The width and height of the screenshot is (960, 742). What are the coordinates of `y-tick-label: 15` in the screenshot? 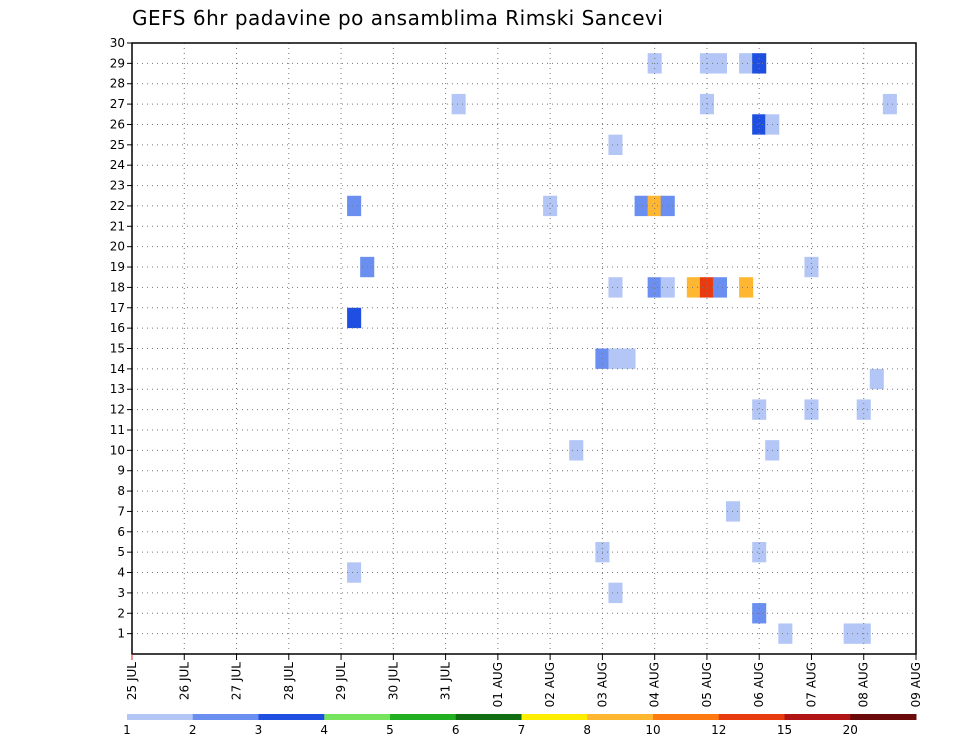 It's located at (117, 349).